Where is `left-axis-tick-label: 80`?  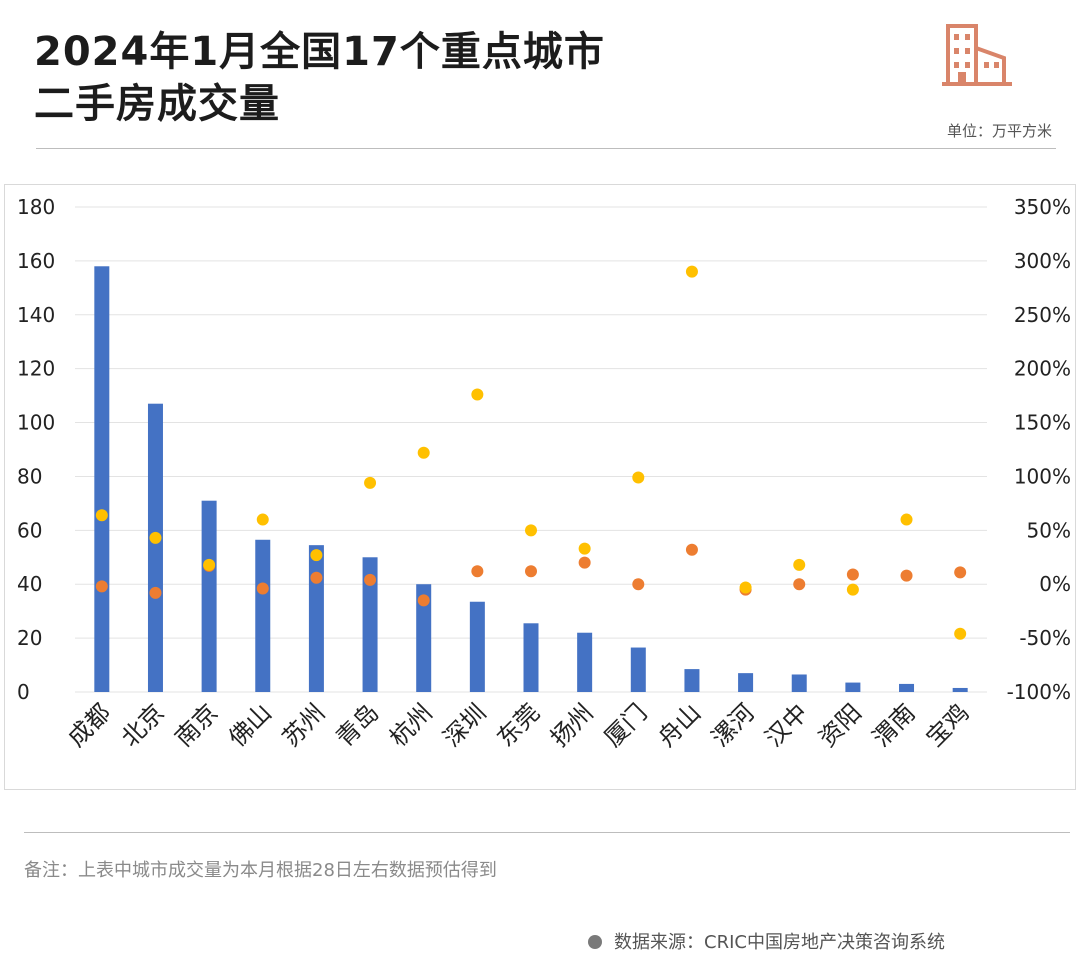 left-axis-tick-label: 80 is located at coordinates (29, 476).